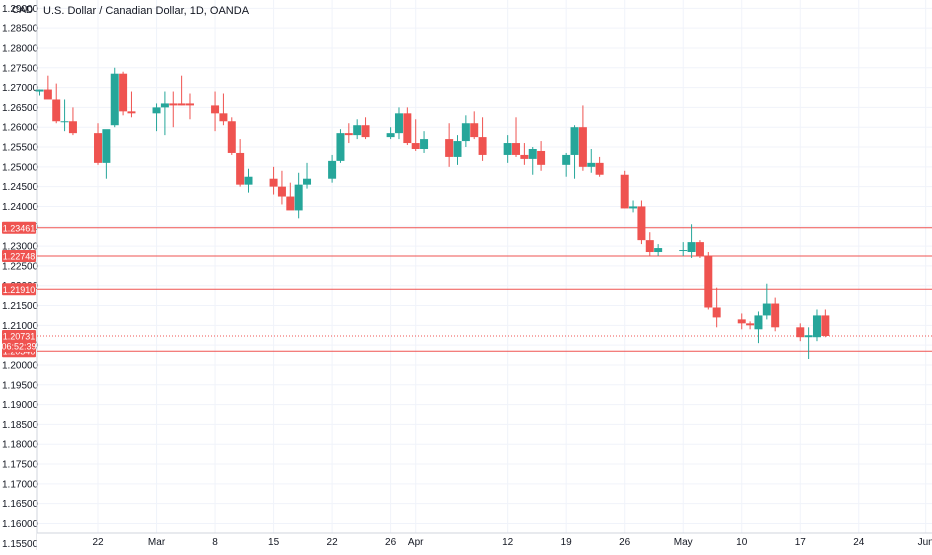 The height and width of the screenshot is (555, 932). What do you see at coordinates (20, 484) in the screenshot?
I see `y-tick-label: 1.17000` at bounding box center [20, 484].